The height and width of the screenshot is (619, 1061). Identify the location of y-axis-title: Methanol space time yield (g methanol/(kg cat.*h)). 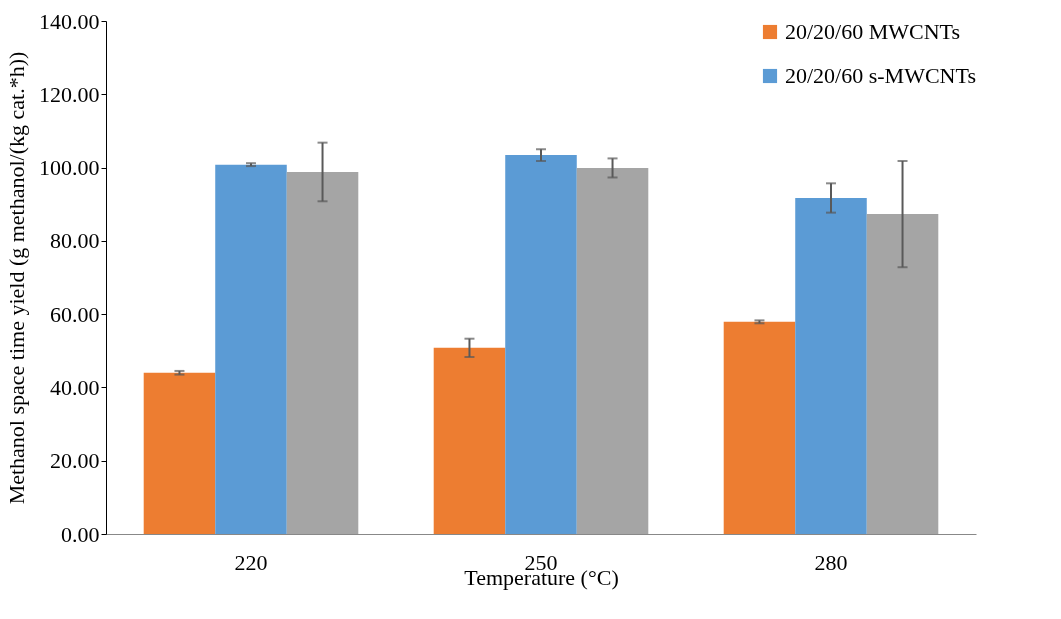
(16, 278).